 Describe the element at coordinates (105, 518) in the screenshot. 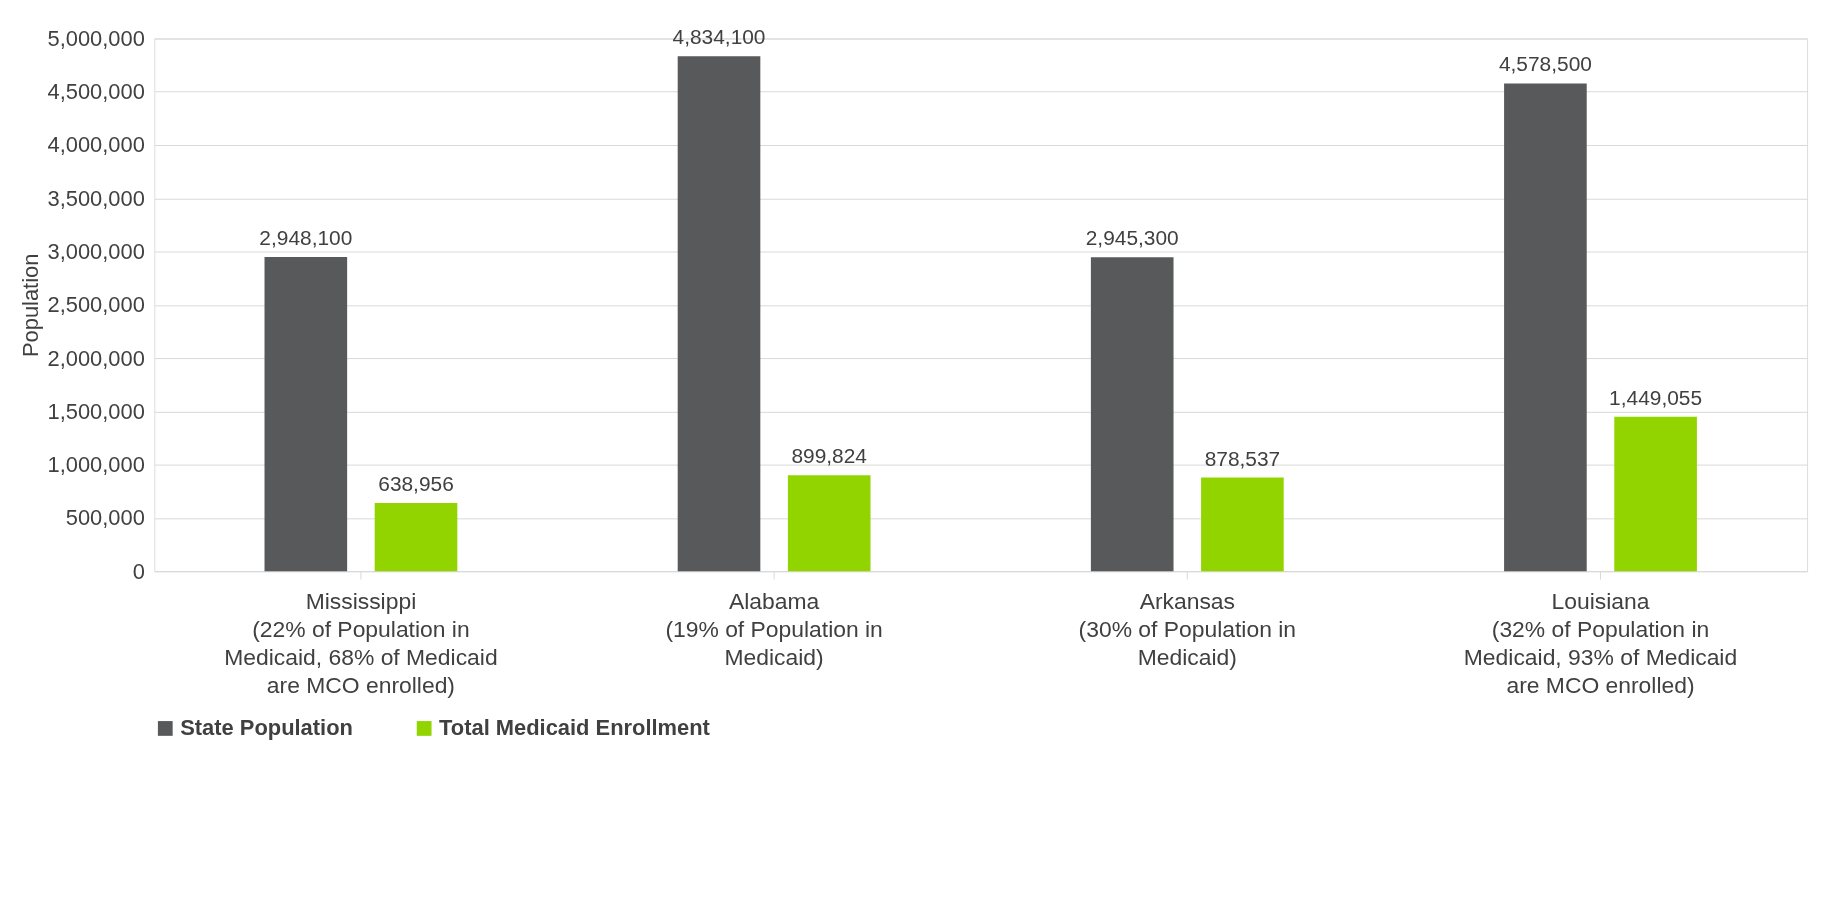

I see `y-tick-label: 500,000` at that location.